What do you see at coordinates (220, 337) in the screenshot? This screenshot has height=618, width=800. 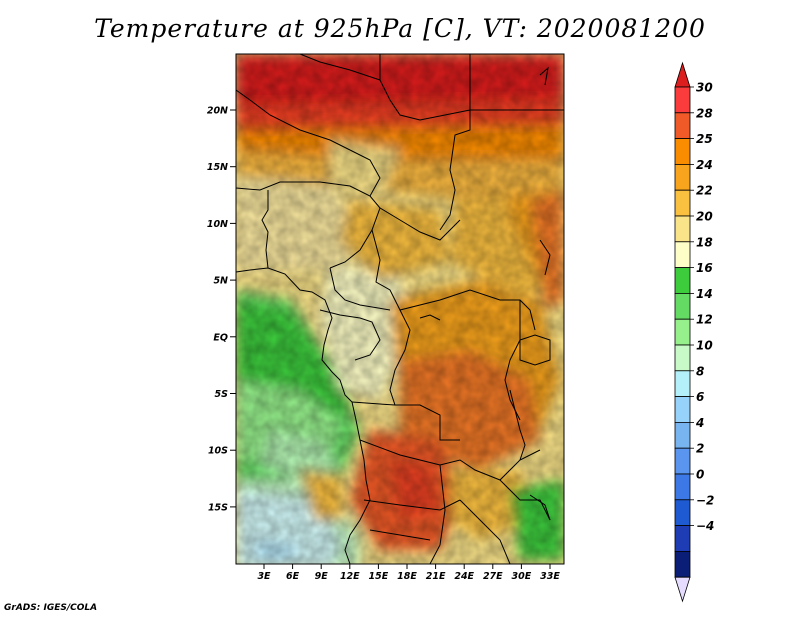 I see `lat-label: EQ` at bounding box center [220, 337].